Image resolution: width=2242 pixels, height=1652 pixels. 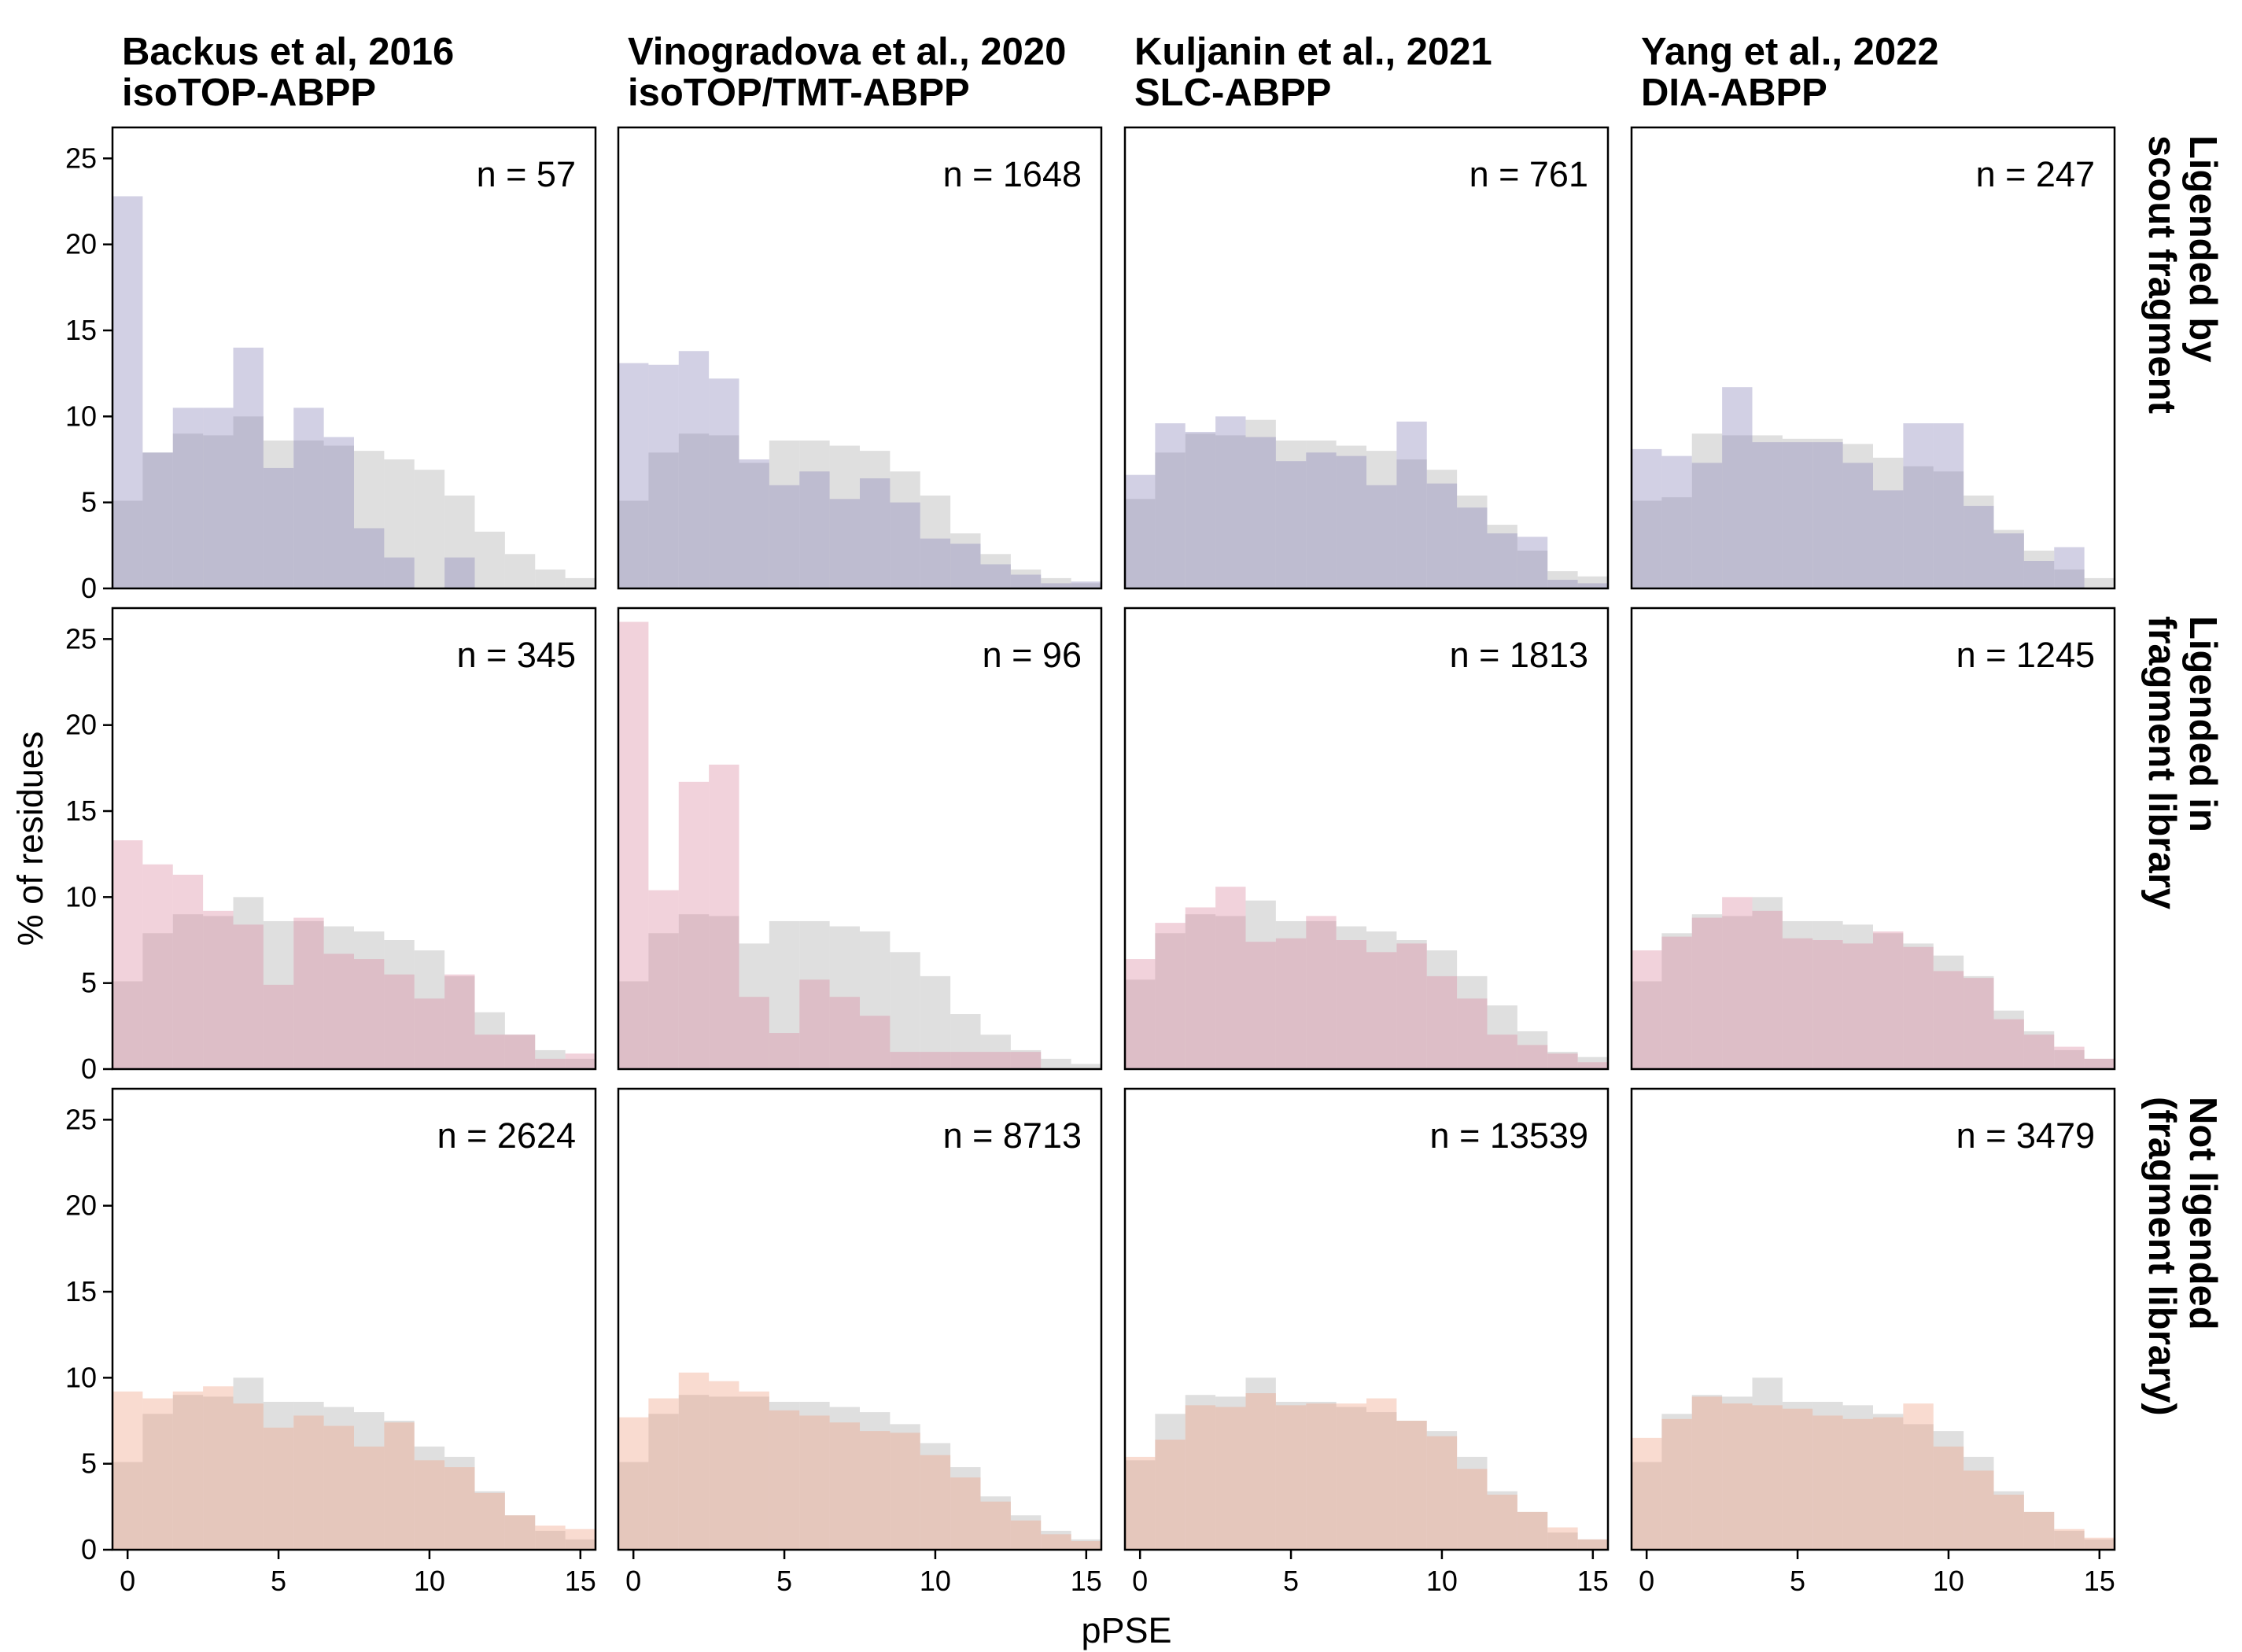 What do you see at coordinates (81, 1377) in the screenshot?
I see `y-tick-label: 10` at bounding box center [81, 1377].